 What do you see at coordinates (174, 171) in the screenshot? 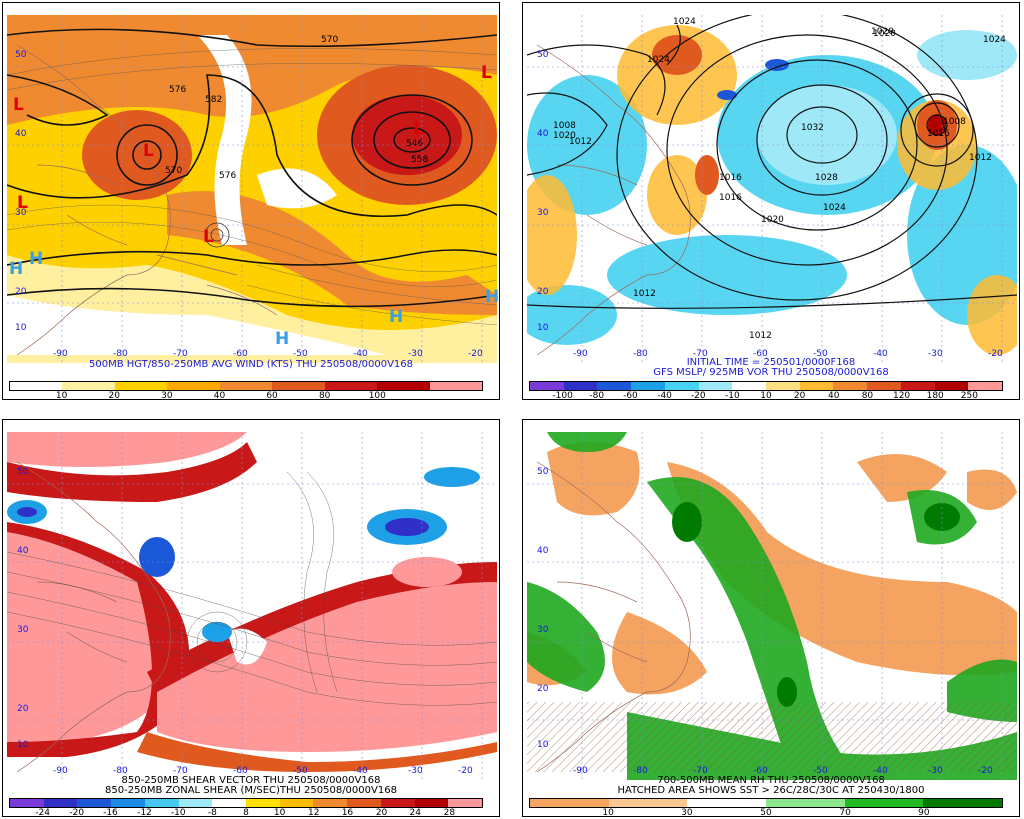
I see `contour-label: 570` at bounding box center [174, 171].